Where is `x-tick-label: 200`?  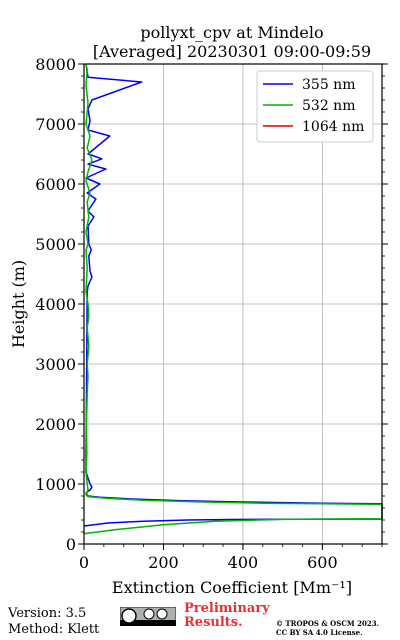
x-tick-label: 200 is located at coordinates (163, 562).